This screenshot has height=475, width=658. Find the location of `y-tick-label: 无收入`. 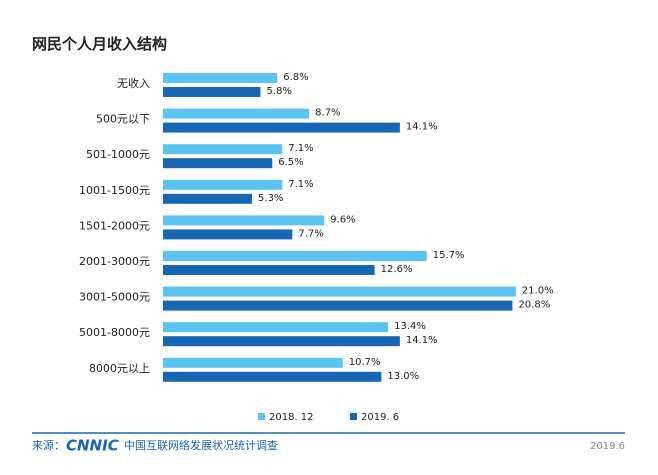

y-tick-label: 无收入 is located at coordinates (133, 83).